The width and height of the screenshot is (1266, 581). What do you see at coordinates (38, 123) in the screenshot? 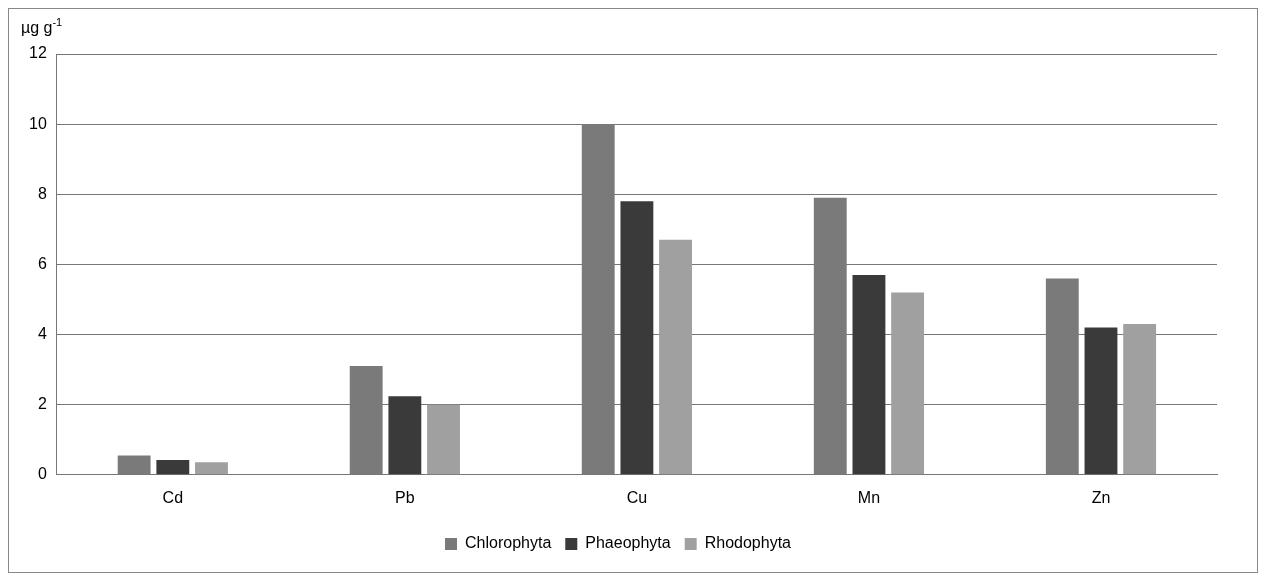
I see `y-tick-label: 10` at bounding box center [38, 123].